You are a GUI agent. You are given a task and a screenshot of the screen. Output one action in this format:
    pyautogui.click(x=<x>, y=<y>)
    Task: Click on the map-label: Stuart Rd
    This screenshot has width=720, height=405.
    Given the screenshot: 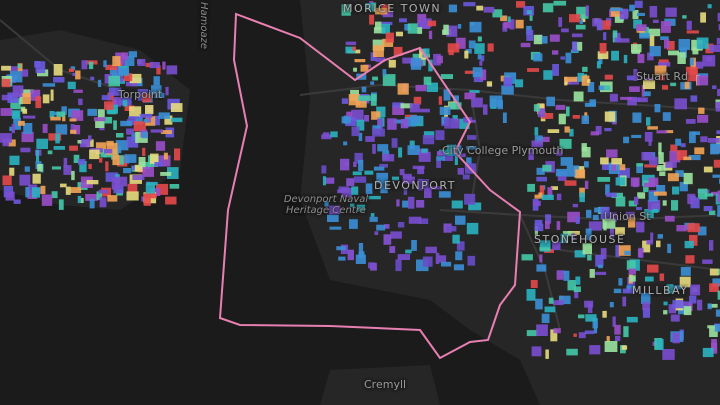 What is the action you would take?
    pyautogui.click(x=662, y=76)
    